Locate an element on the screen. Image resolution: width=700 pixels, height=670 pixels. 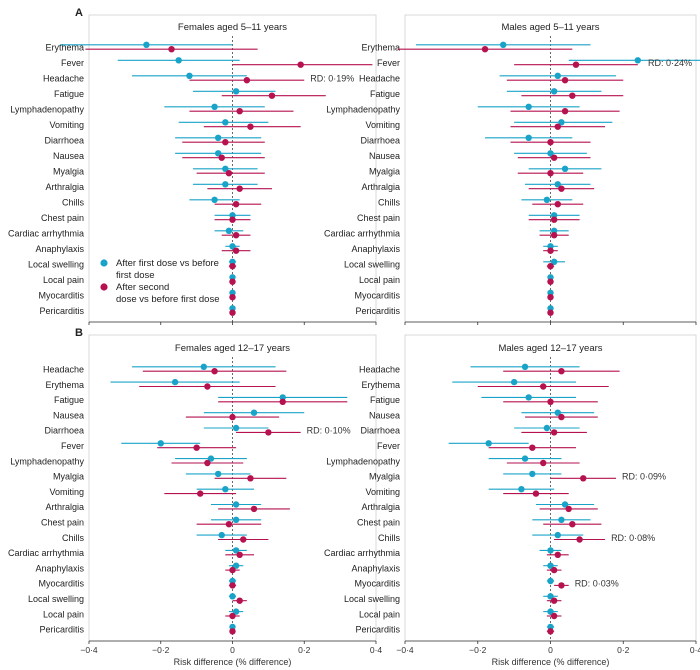
category-label: Local pain is located at coordinates (63, 280).